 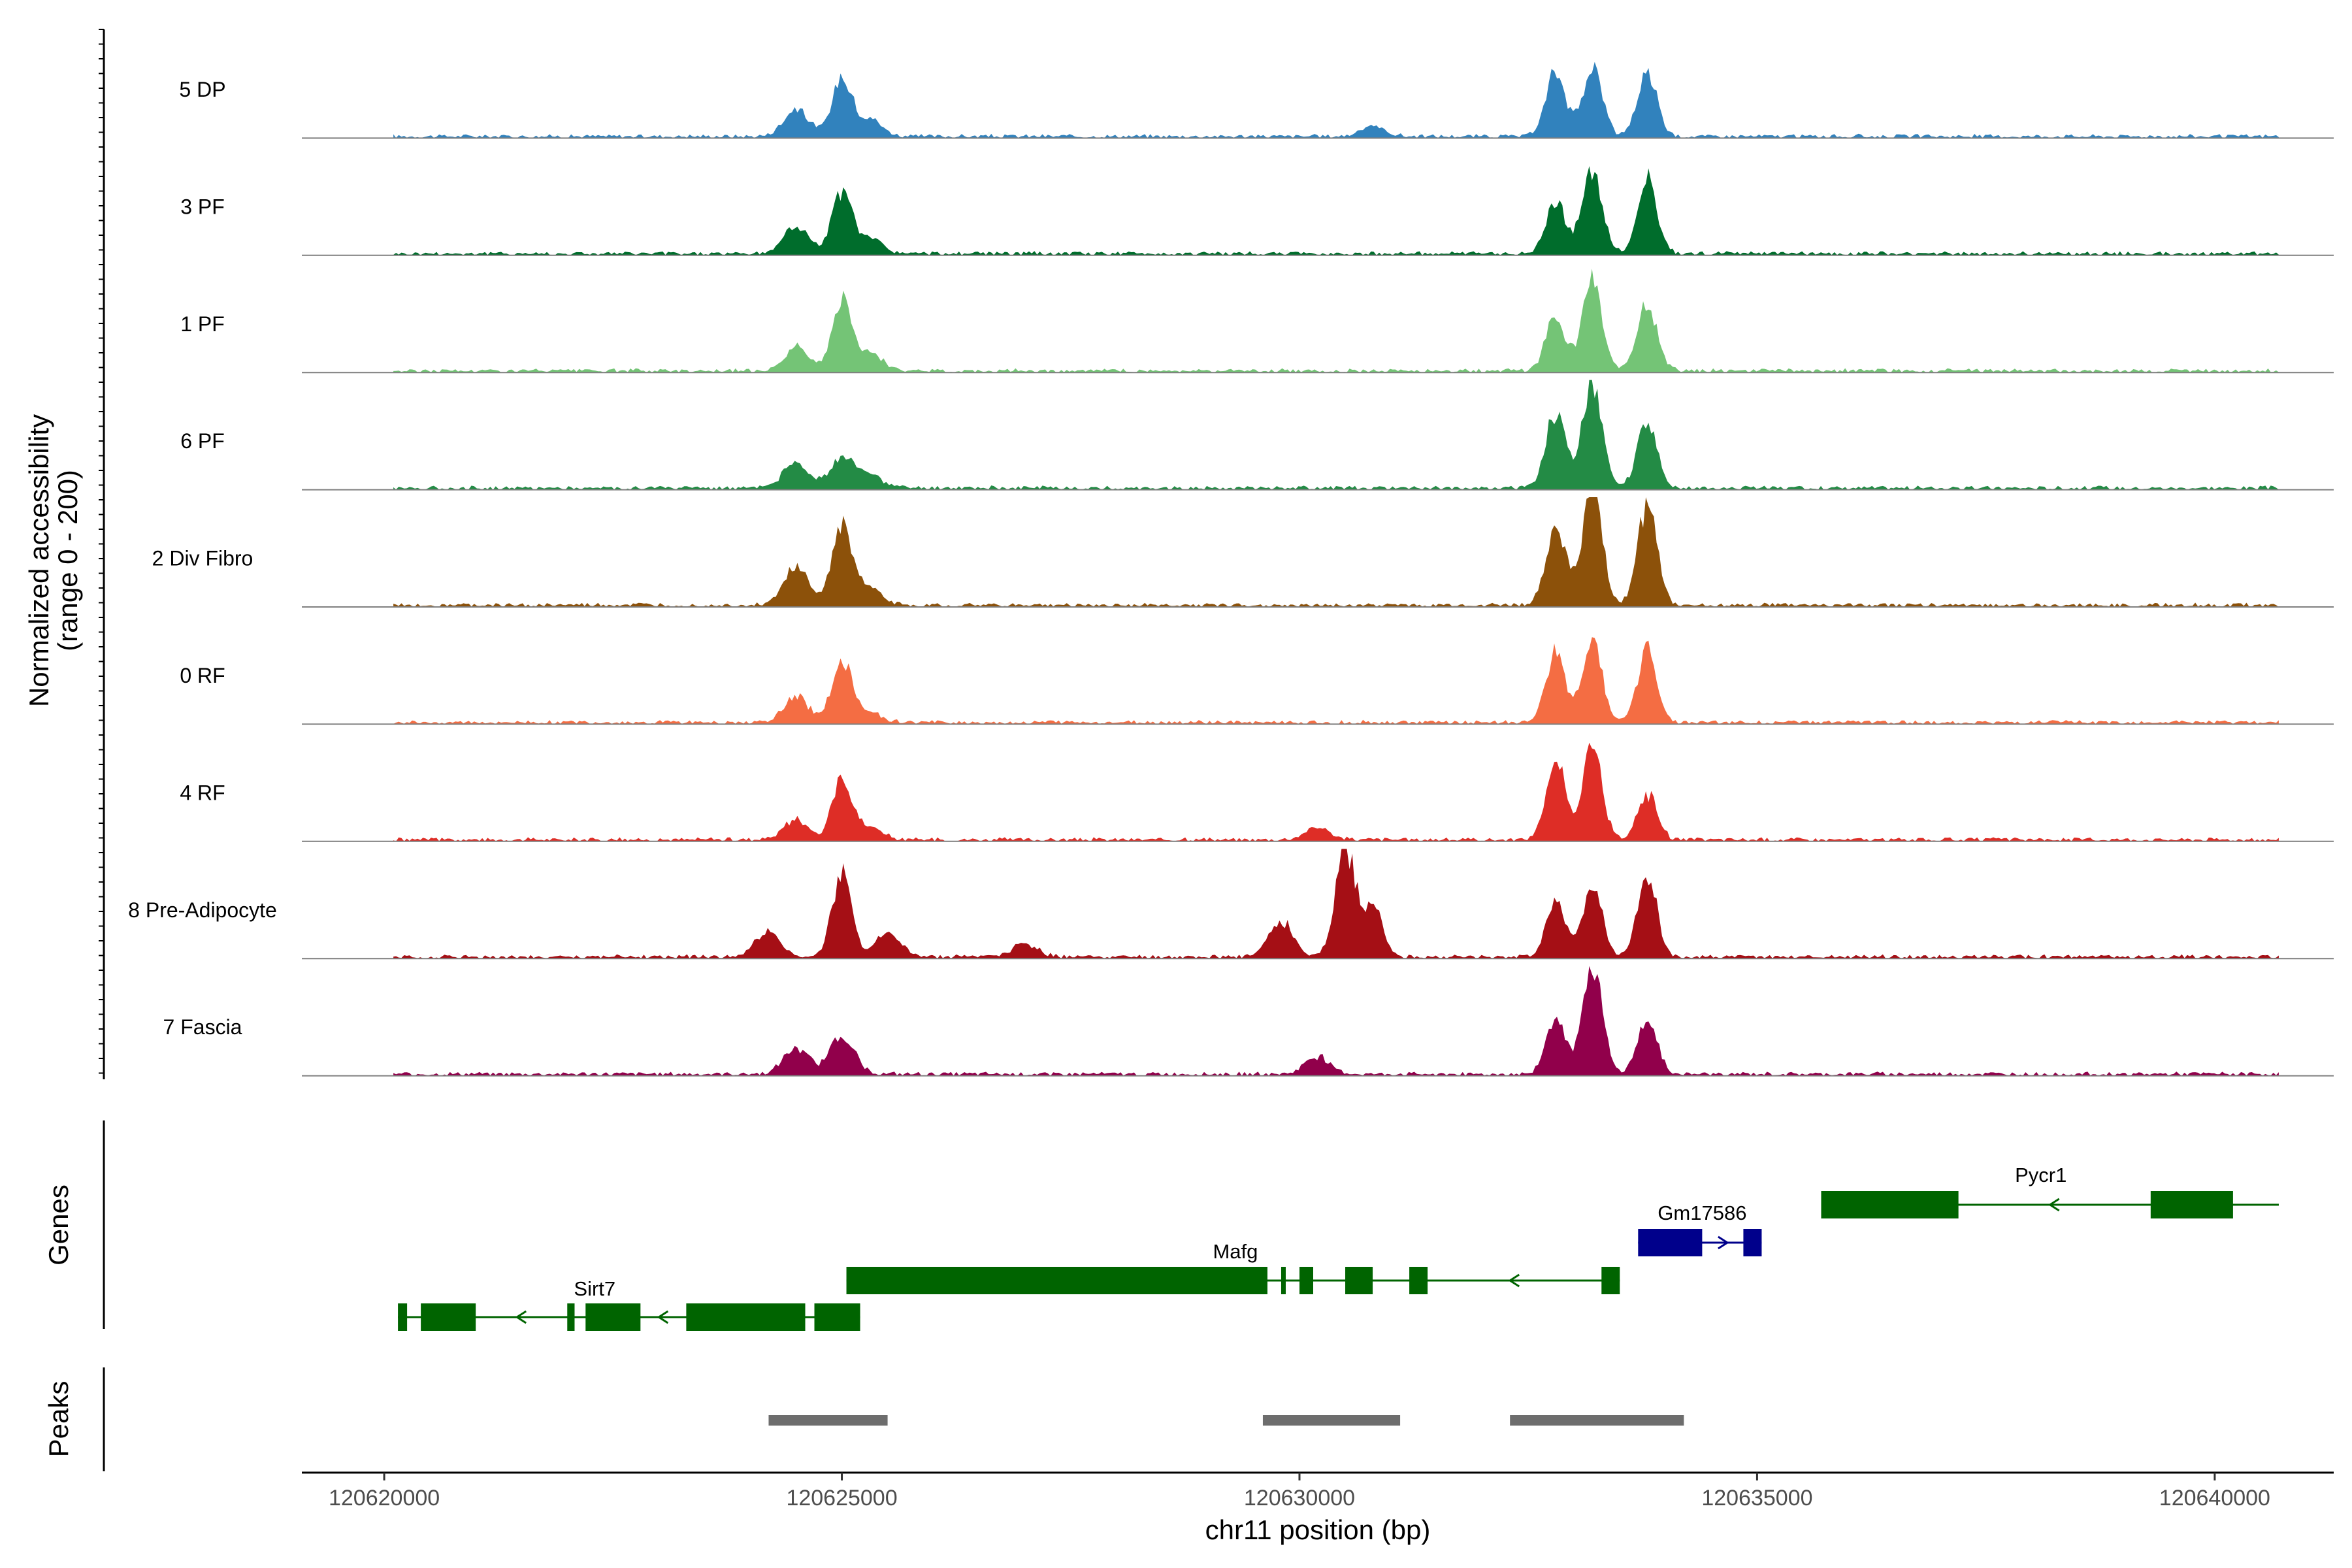 What do you see at coordinates (1299, 1498) in the screenshot?
I see `x-tick-label: 120630000` at bounding box center [1299, 1498].